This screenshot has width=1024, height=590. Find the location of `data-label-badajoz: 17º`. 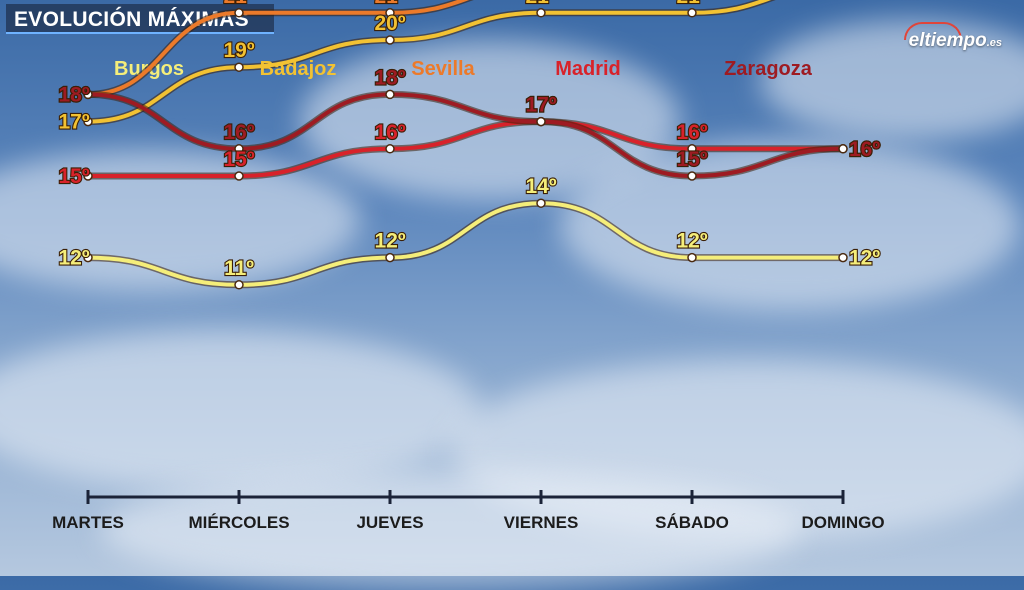

data-label-badajoz: 17º is located at coordinates (73, 122).